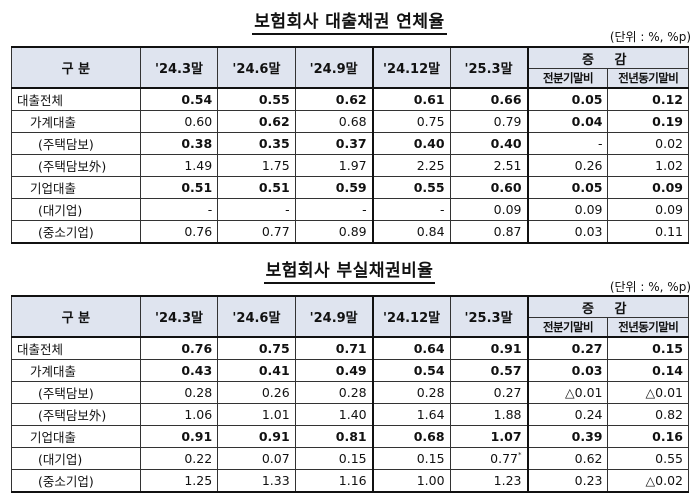 Image resolution: width=699 pixels, height=493 pixels. I want to click on header-change-group: 증 감, so click(608, 306).